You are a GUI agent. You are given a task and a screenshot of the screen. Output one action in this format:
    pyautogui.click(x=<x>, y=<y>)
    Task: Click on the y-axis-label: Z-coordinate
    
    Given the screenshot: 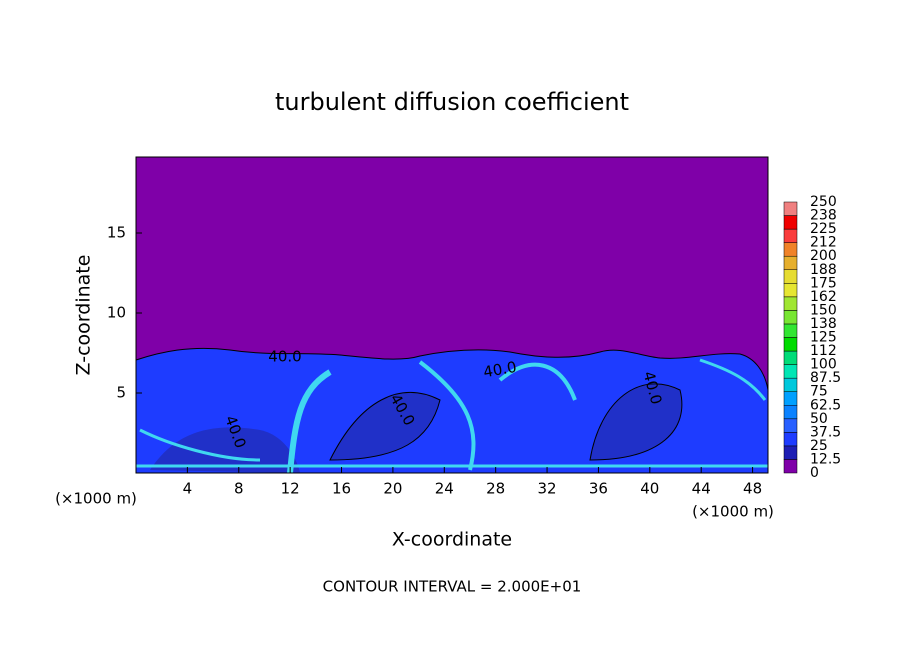 What is the action you would take?
    pyautogui.click(x=84, y=315)
    